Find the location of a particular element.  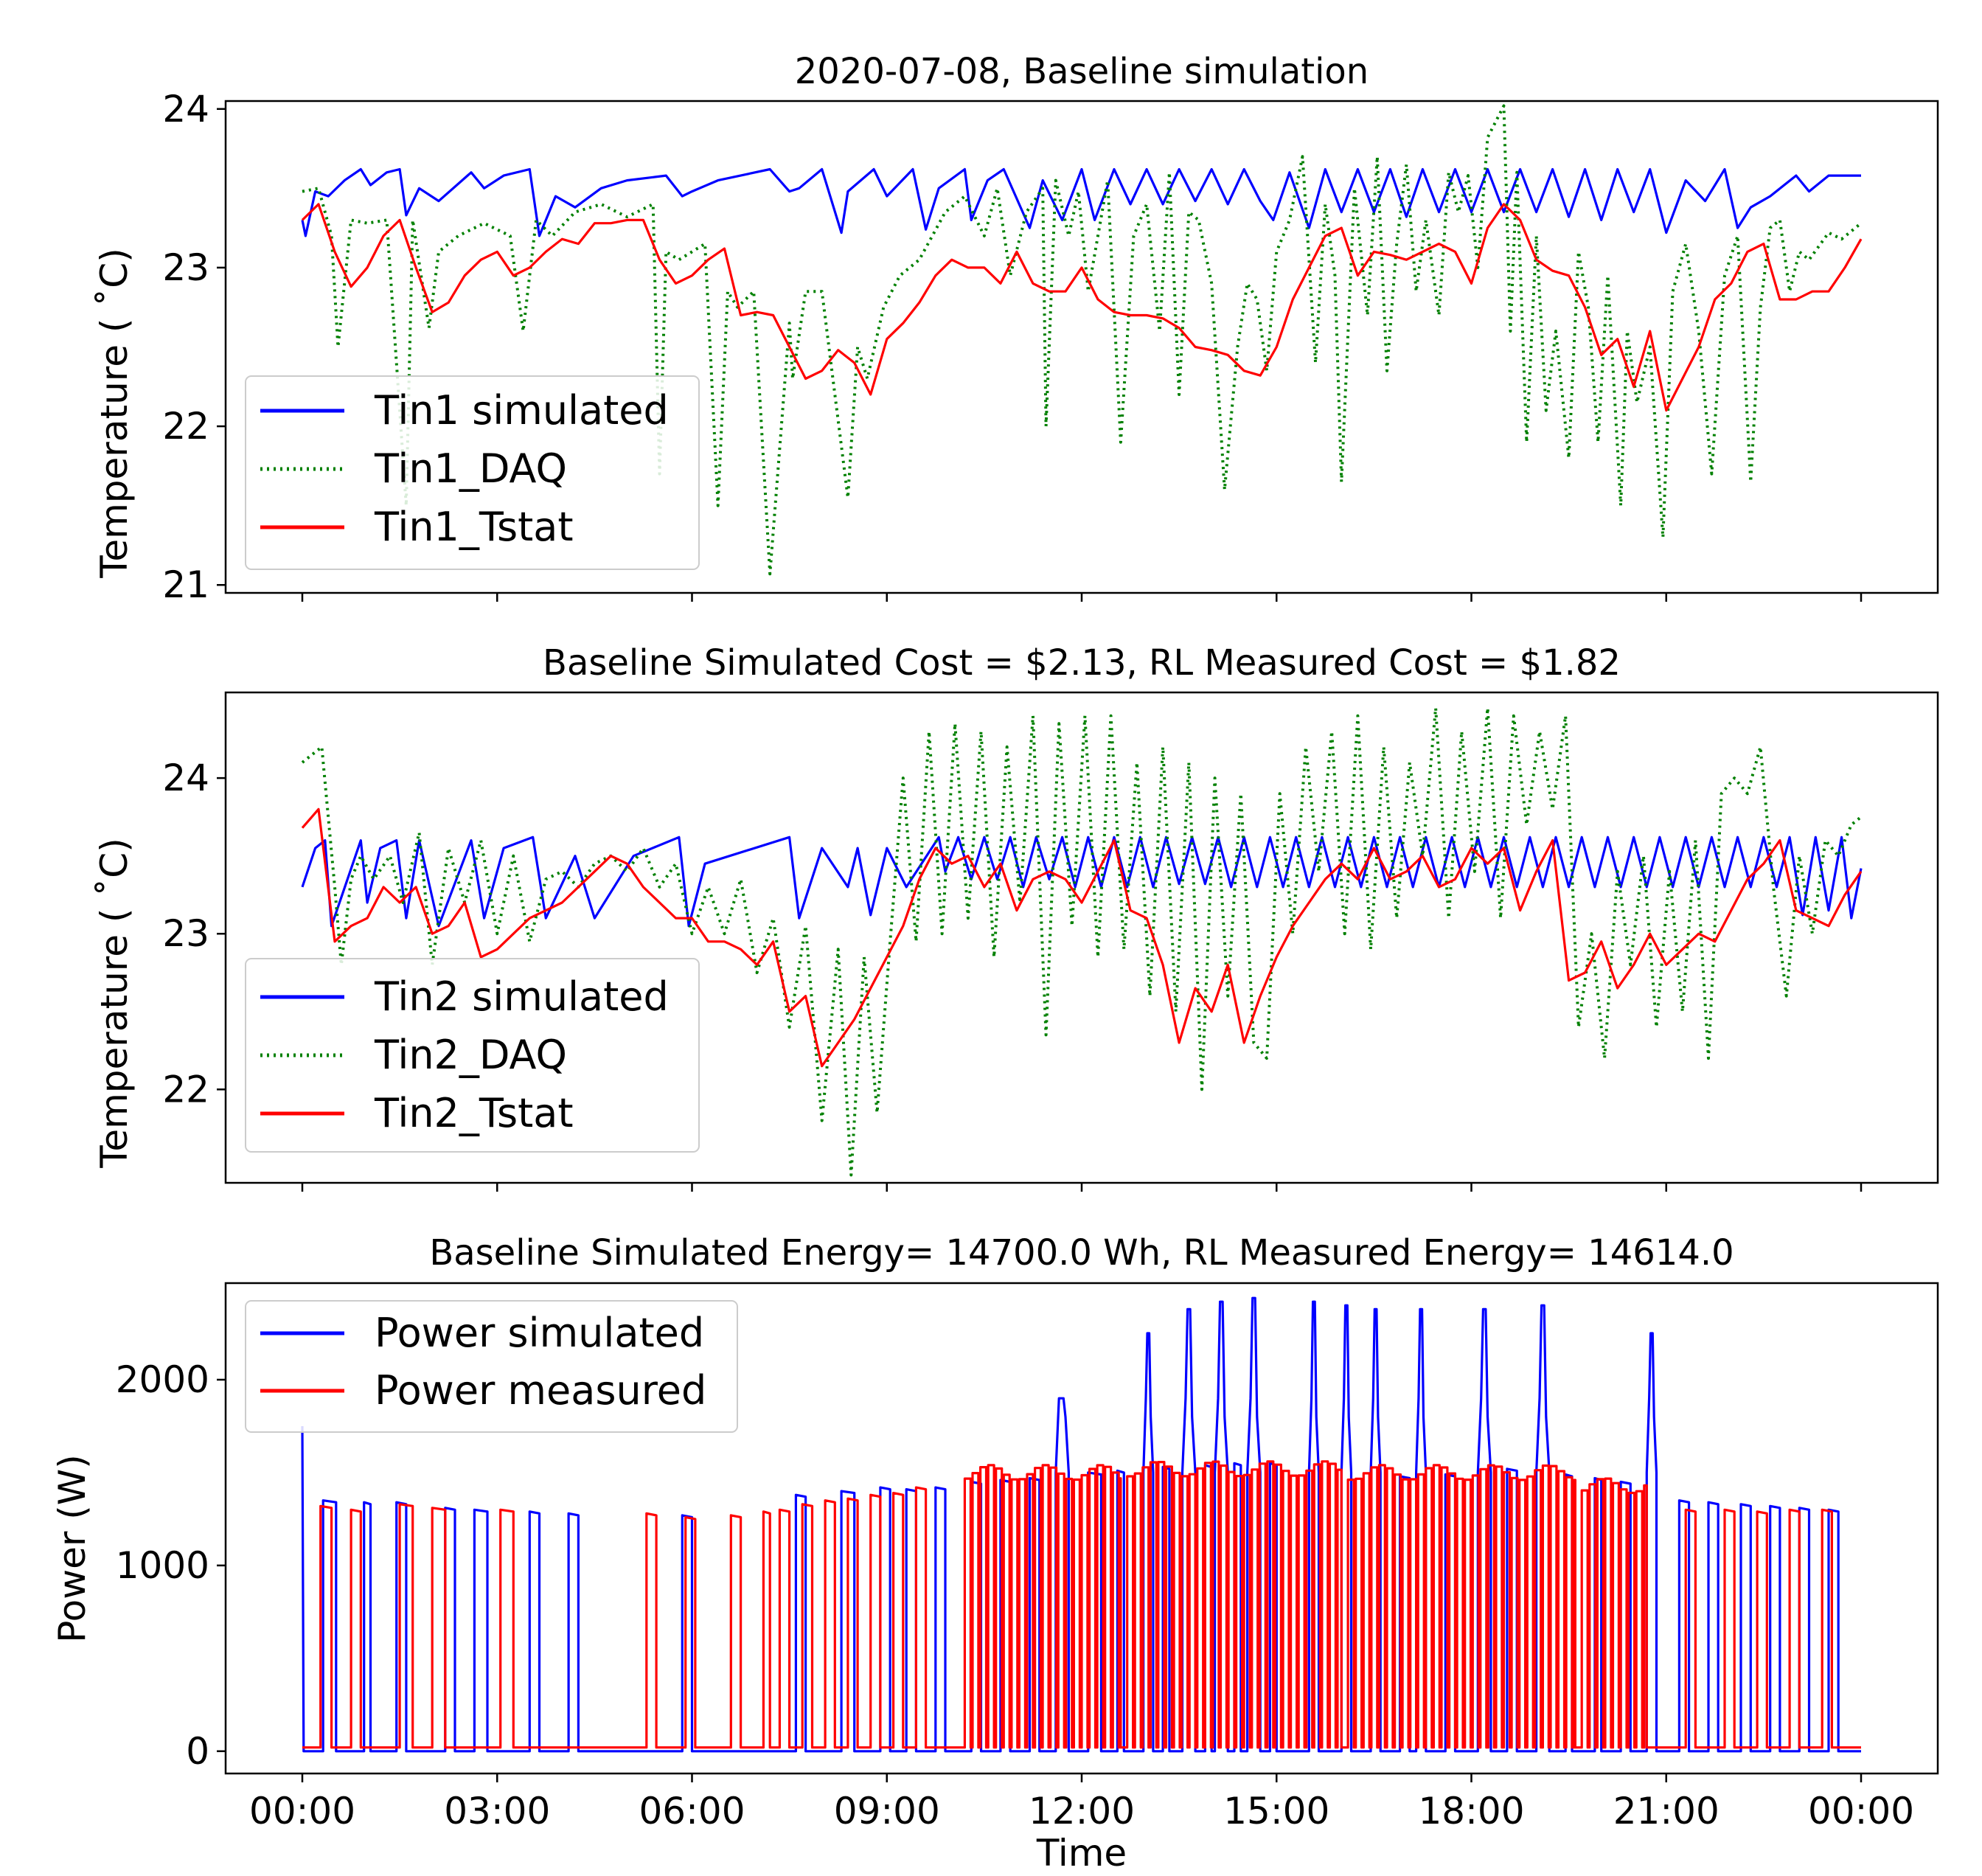

legend-label-tin2-daq: Tin2_DAQ is located at coordinates (470, 1055).